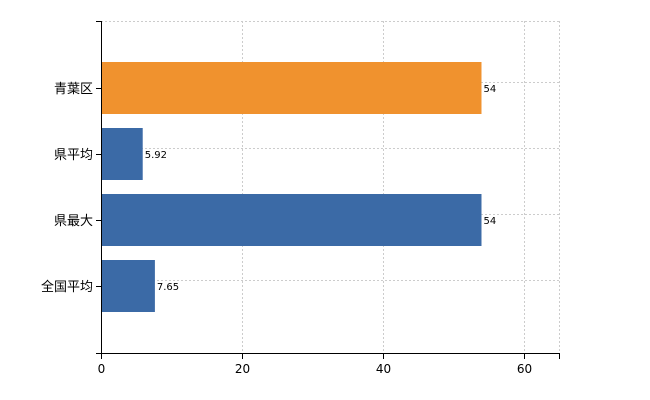 This screenshot has height=400, width=650. What do you see at coordinates (73, 89) in the screenshot?
I see `category-label: 青葉区` at bounding box center [73, 89].